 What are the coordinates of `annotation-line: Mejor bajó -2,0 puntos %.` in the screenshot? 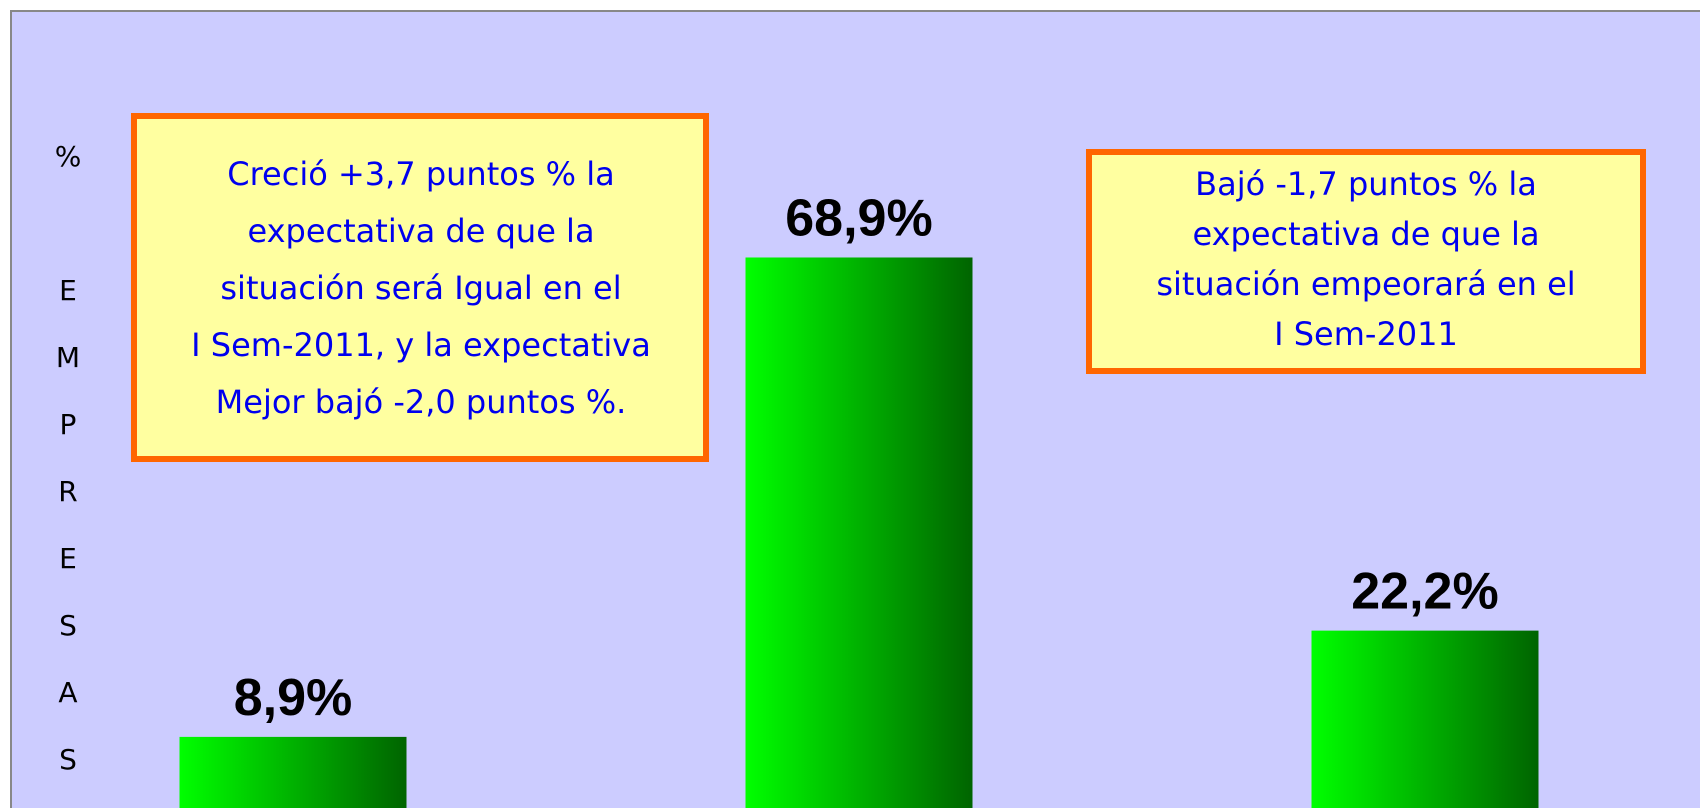 It's located at (421, 402).